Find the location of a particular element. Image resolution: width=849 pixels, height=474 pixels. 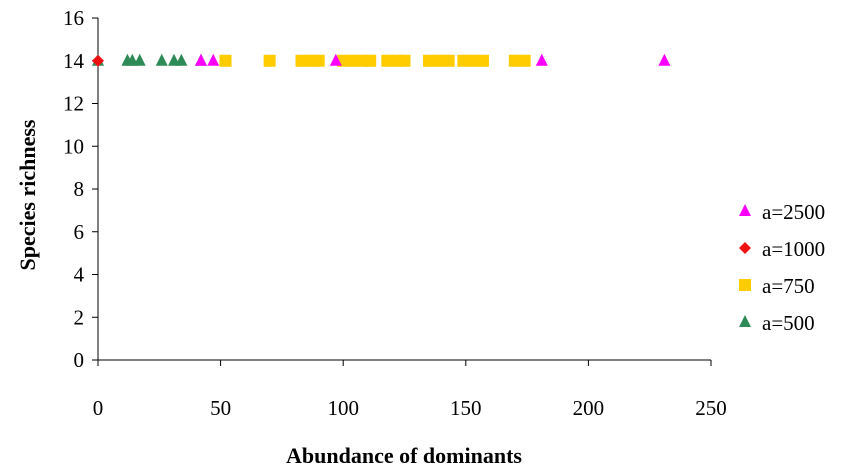

y-tick-label: 4 is located at coordinates (79, 275).